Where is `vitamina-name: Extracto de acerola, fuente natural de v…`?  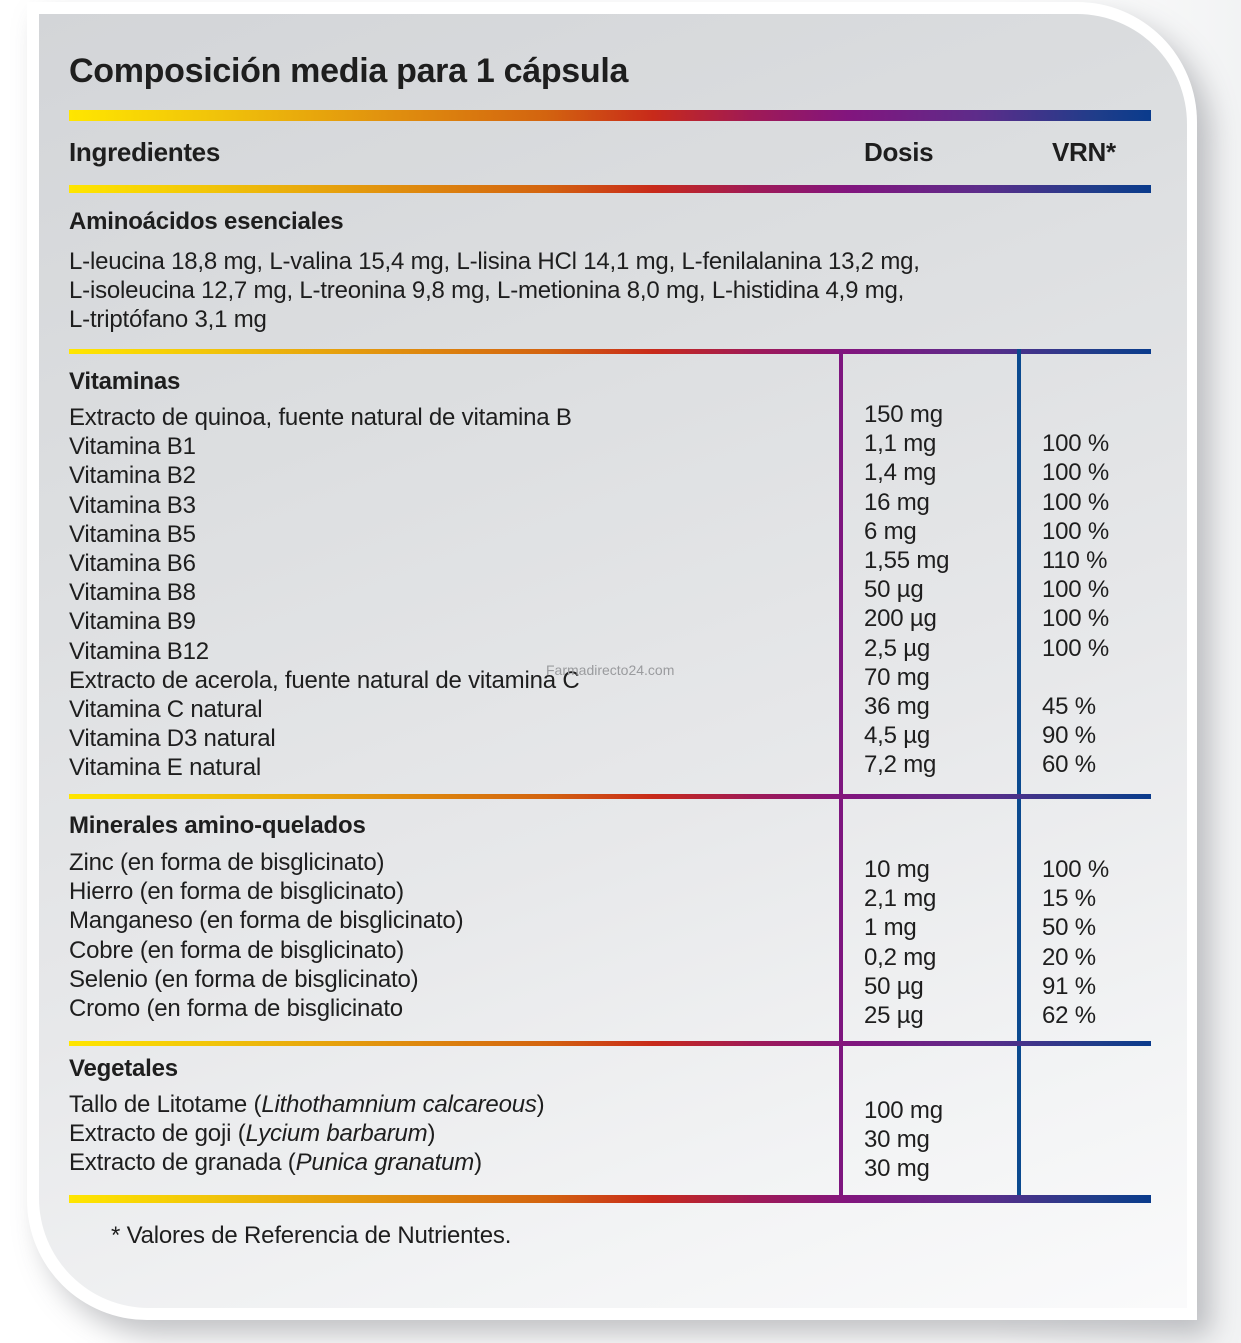 vitamina-name: Extracto de acerola, fuente natural de v… is located at coordinates (324, 680).